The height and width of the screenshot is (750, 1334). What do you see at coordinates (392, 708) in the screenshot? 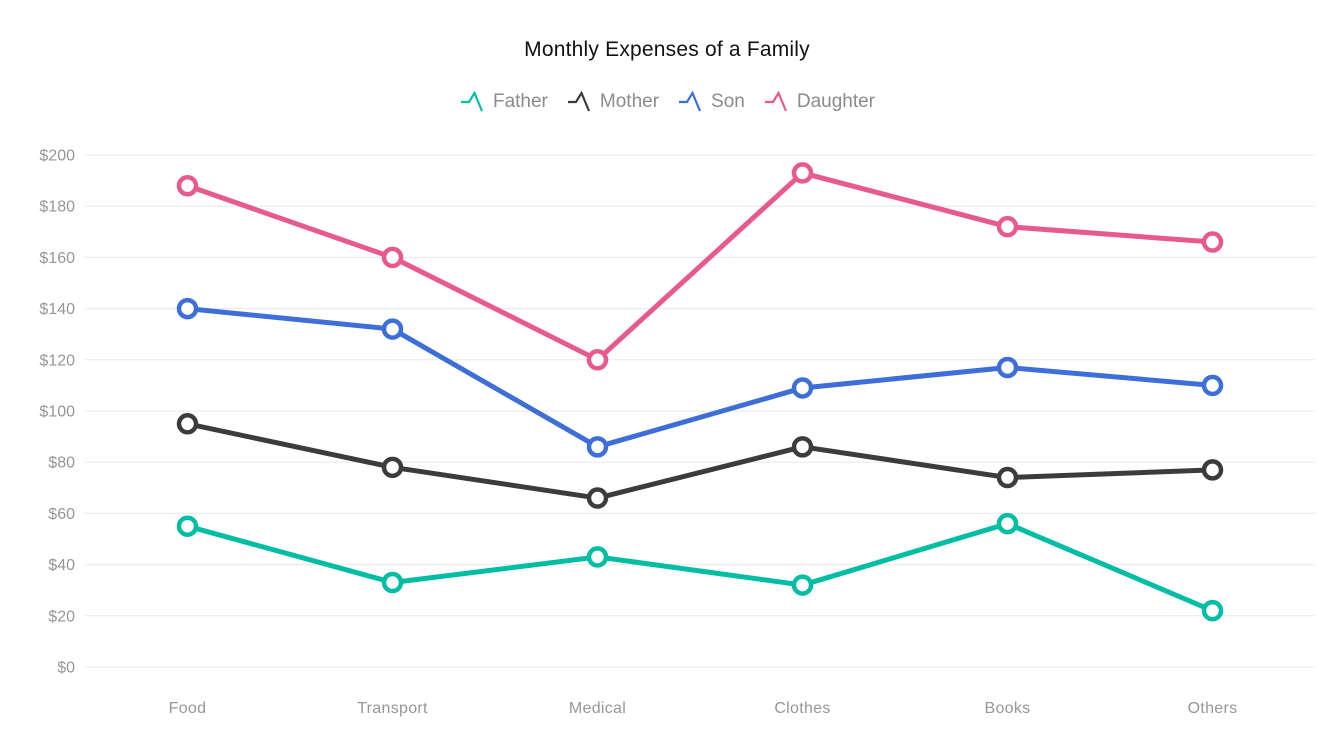
I see `x-axis-tick-label: Transport` at bounding box center [392, 708].